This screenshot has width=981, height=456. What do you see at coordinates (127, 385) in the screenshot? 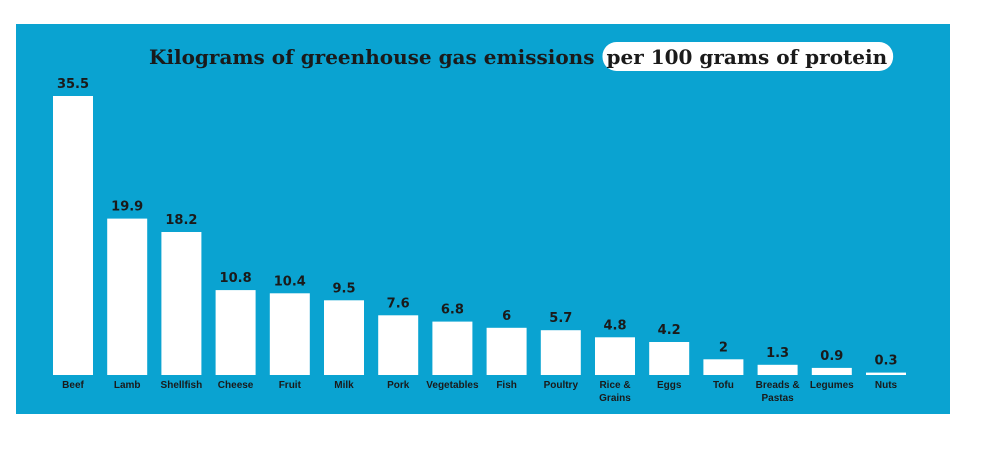
I see `category-label-1: Lamb` at bounding box center [127, 385].